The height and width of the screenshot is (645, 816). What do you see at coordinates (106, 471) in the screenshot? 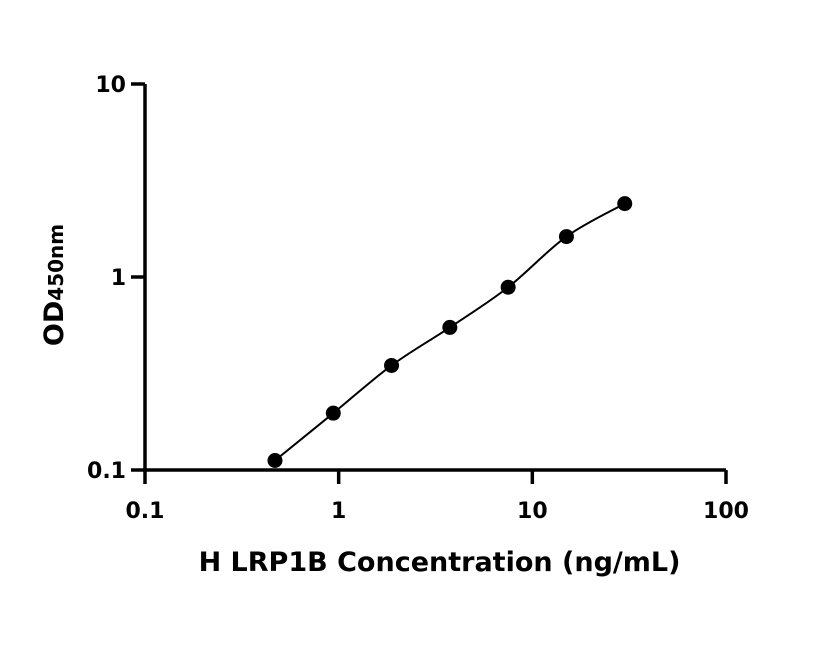
I see `y-tick-label: 0.1` at bounding box center [106, 471].